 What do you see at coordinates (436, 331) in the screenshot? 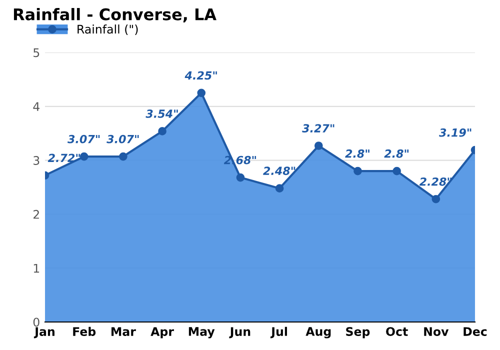
I see `x-tick-label: Nov` at bounding box center [436, 331].